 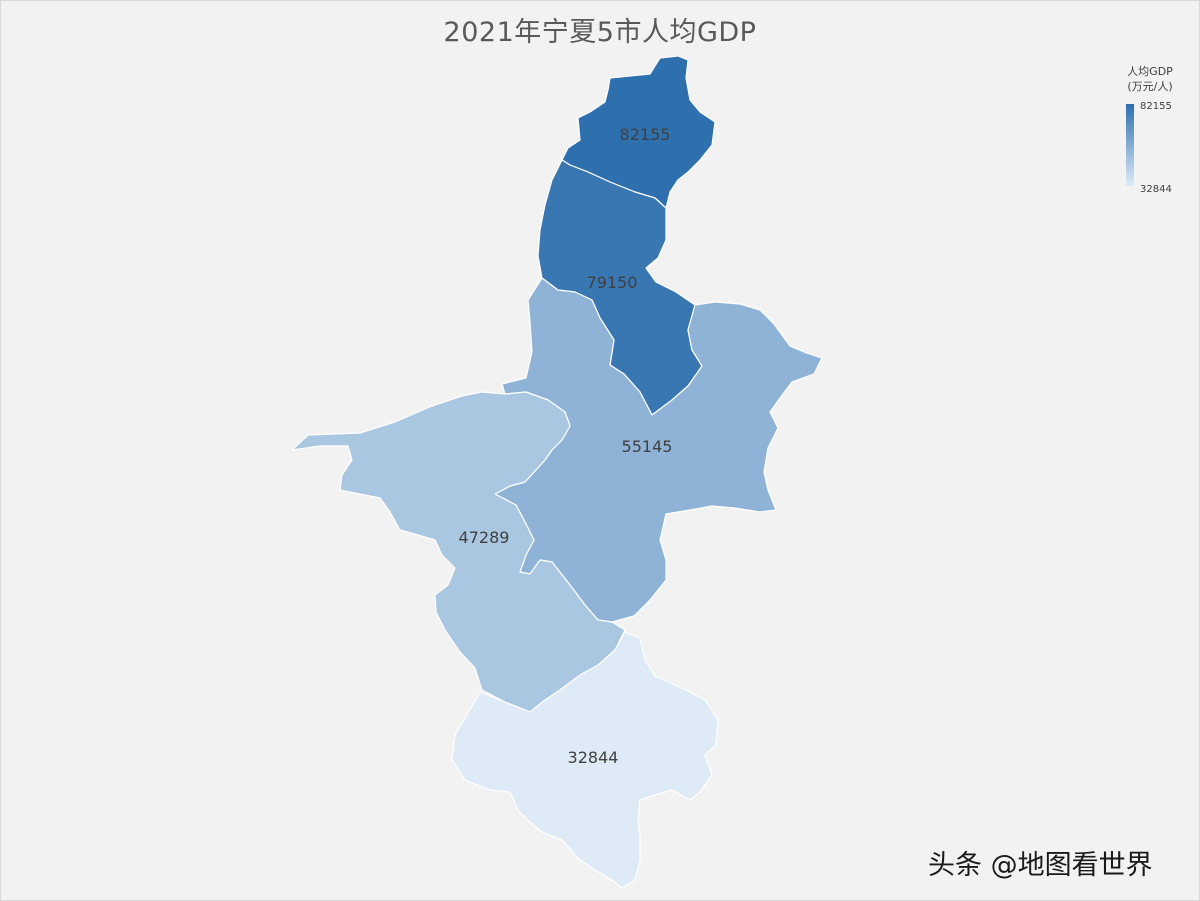 I want to click on legend-min-label: 32844, so click(x=1156, y=189).